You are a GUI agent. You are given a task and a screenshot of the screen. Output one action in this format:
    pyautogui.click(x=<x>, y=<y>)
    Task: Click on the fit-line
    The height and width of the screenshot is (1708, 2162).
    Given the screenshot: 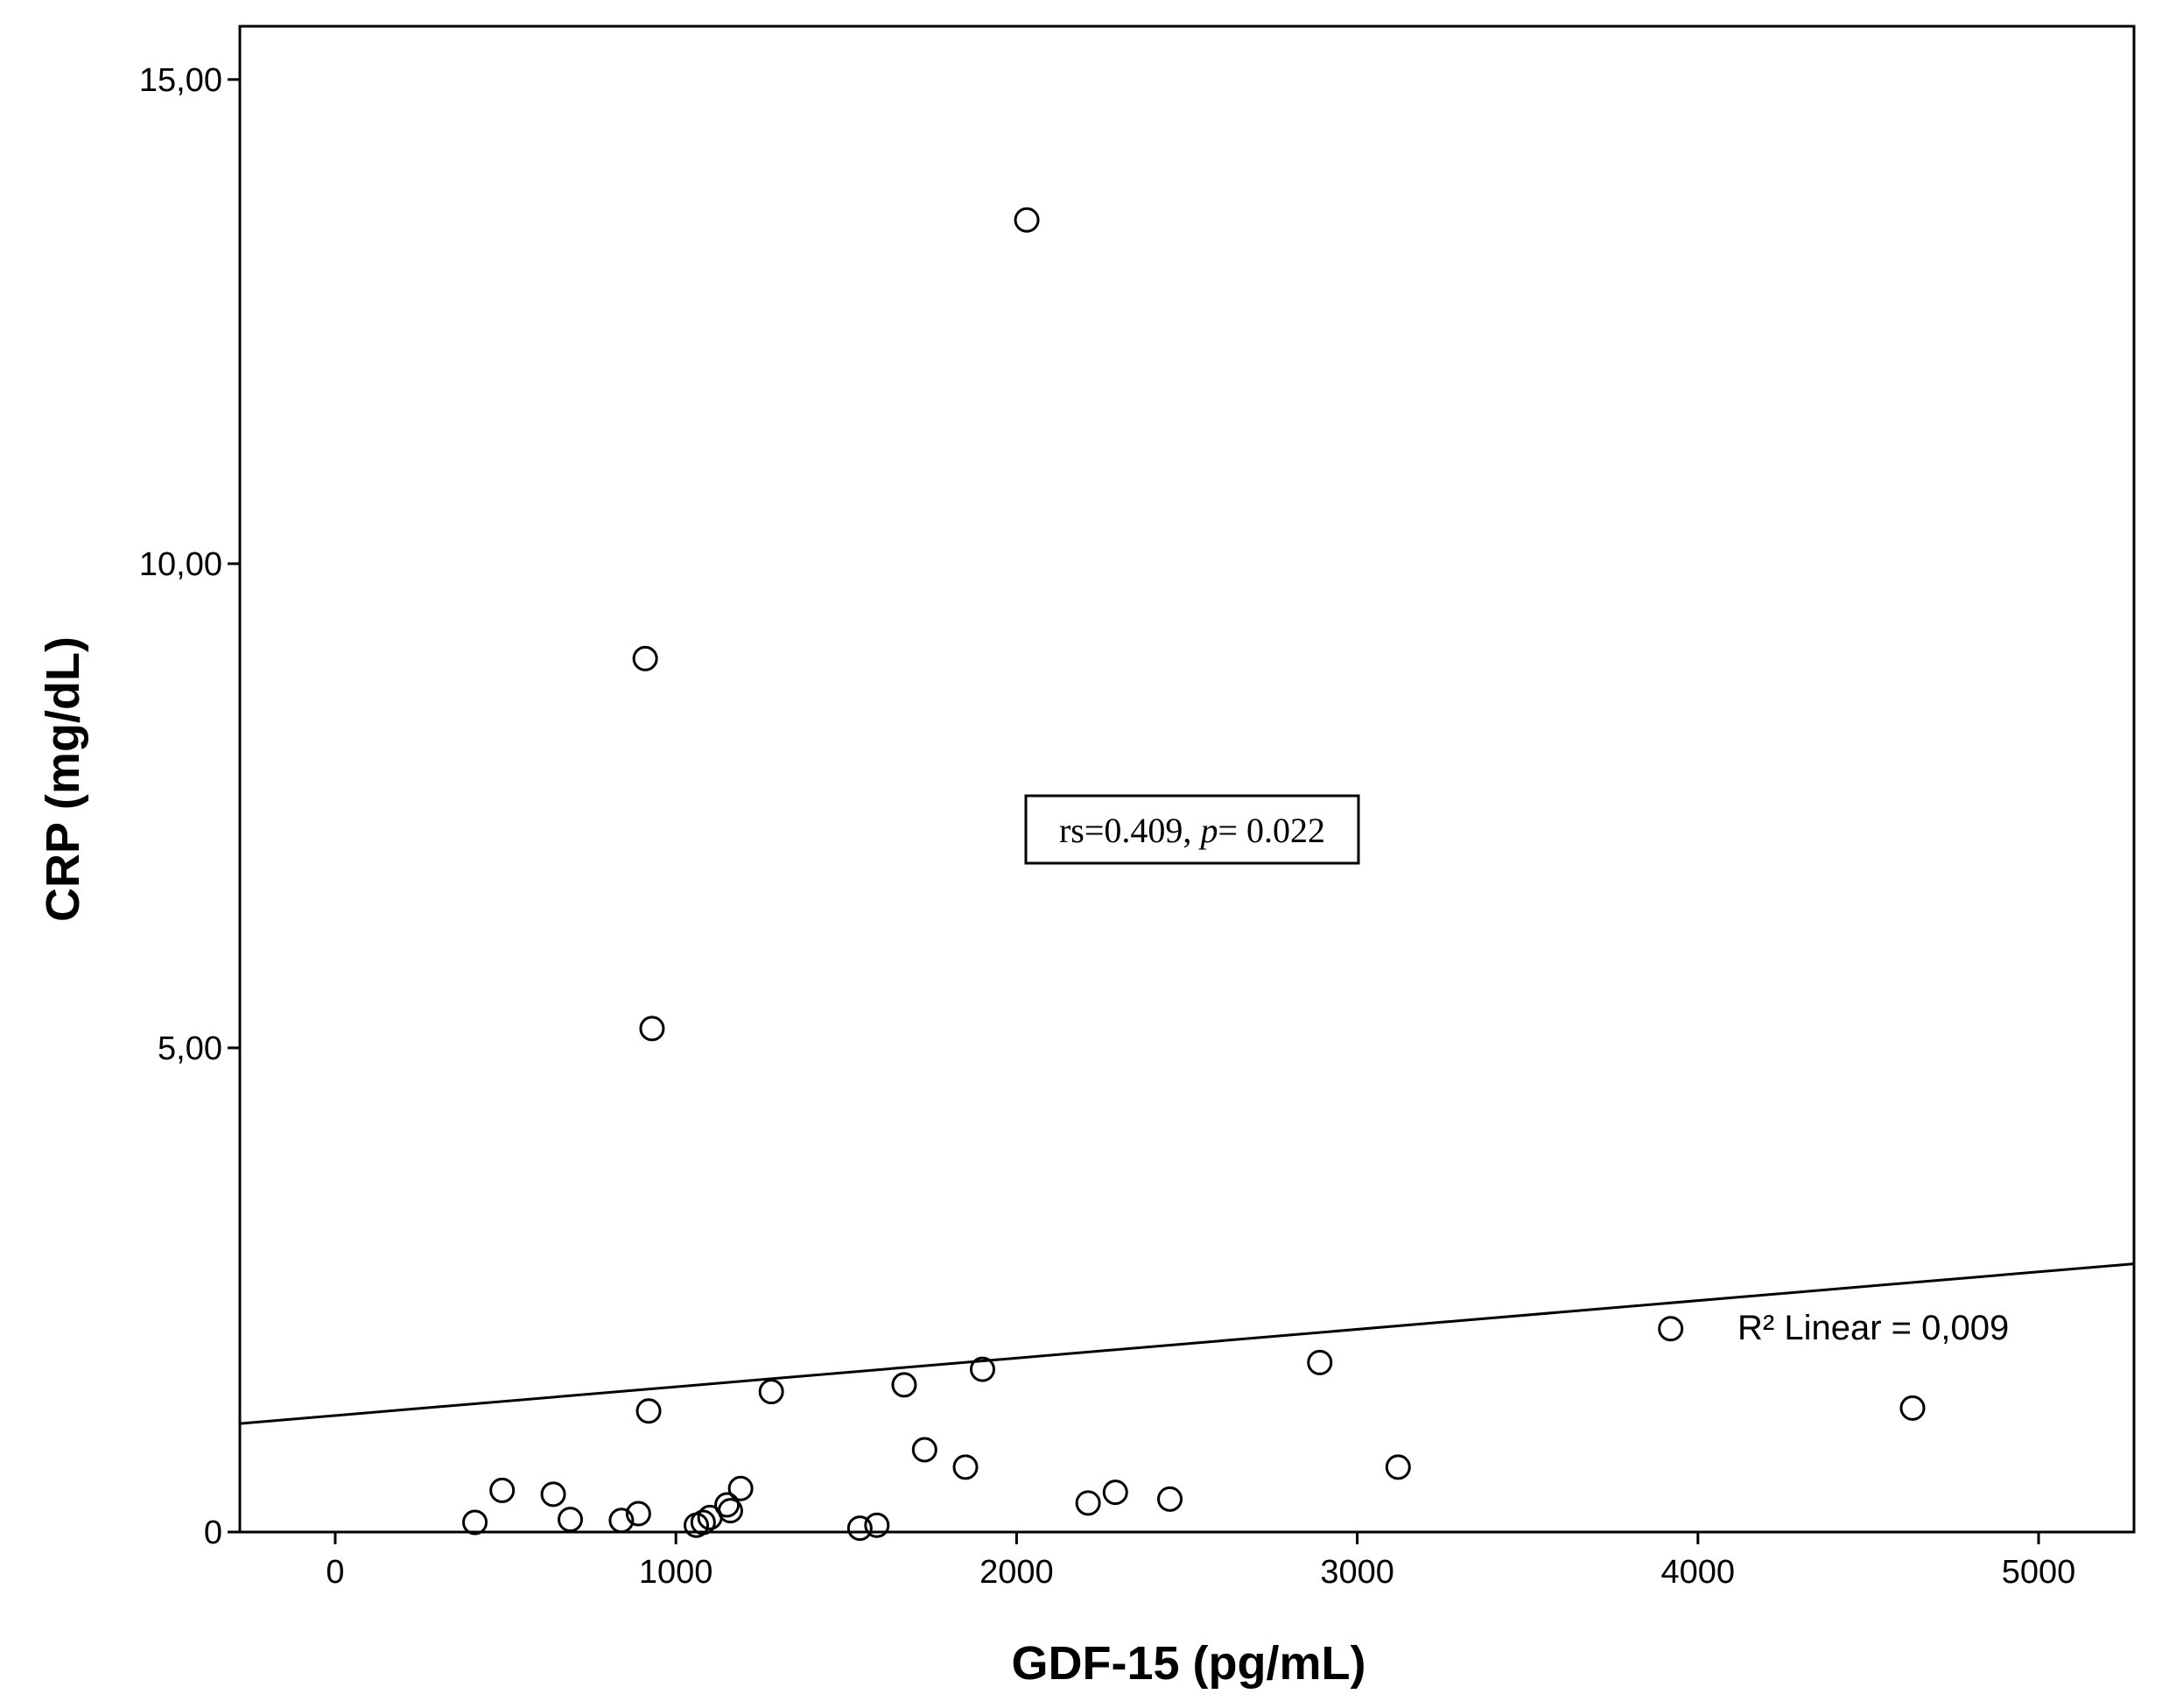 What is the action you would take?
    pyautogui.click(x=1187, y=1344)
    